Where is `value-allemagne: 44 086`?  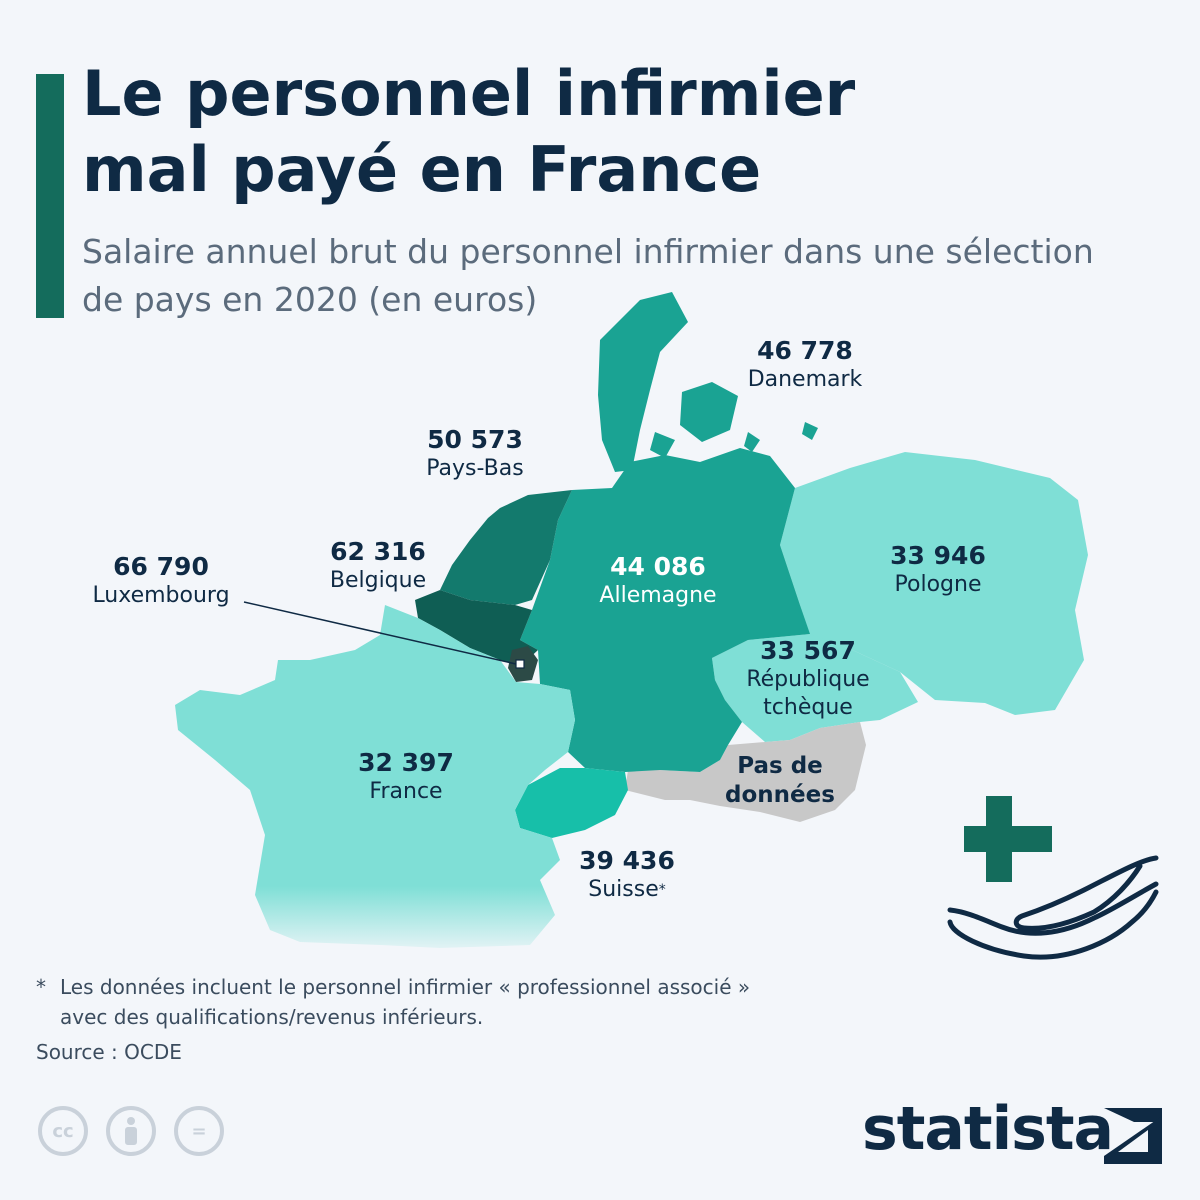
value-allemagne: 44 086 is located at coordinates (658, 566).